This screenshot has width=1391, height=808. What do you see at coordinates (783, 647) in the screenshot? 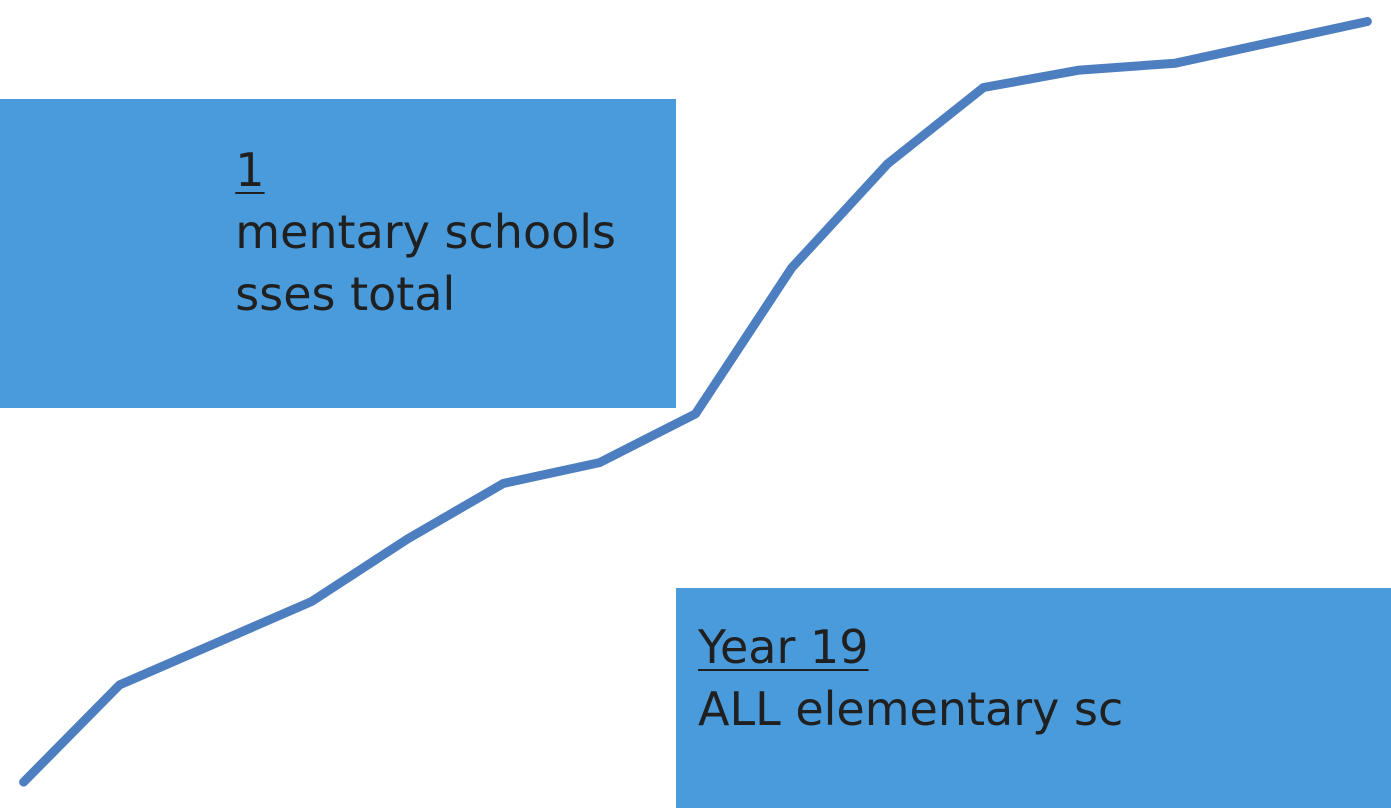
I see `callout-right-heading: Year 19` at bounding box center [783, 647].